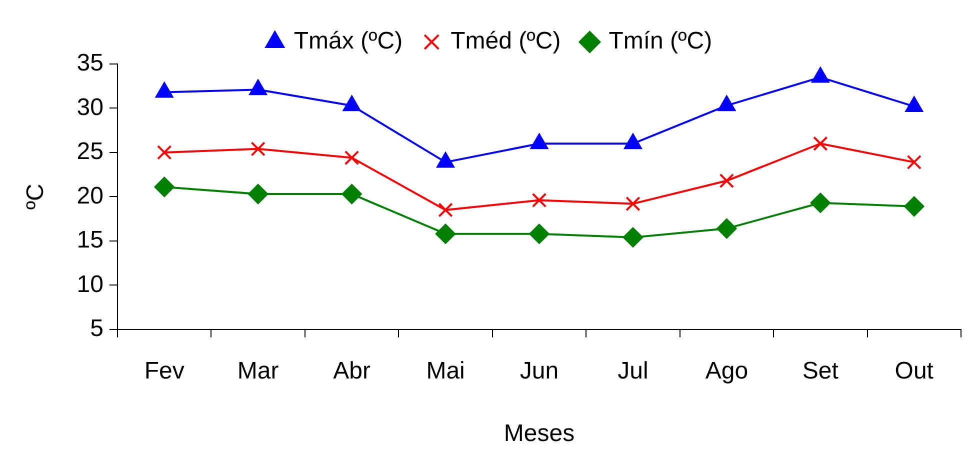 The image size is (980, 461). Describe the element at coordinates (90, 152) in the screenshot. I see `y-tick-label: 25` at that location.